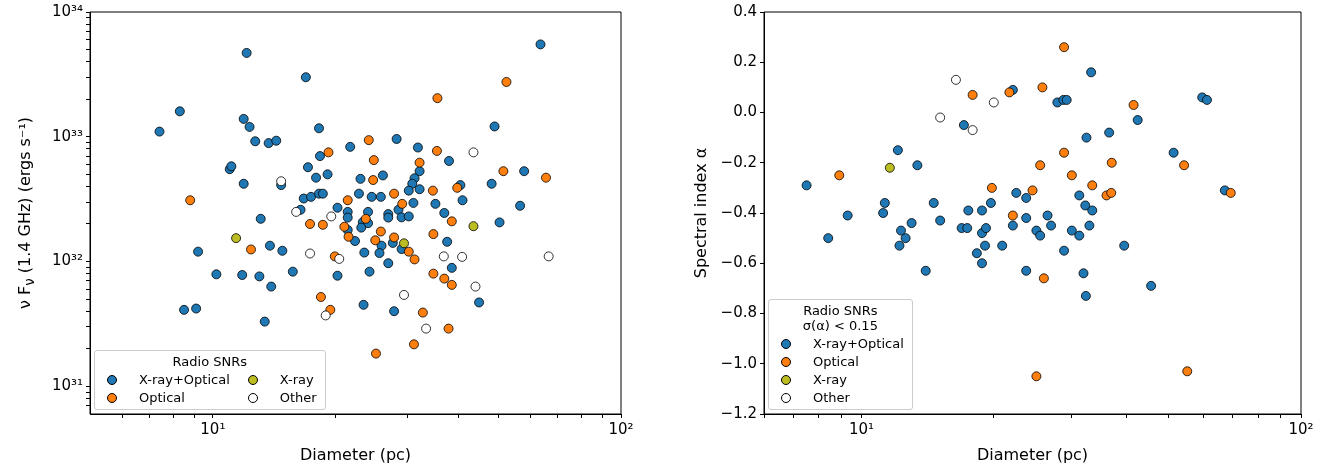 The image size is (1340, 470). I want to click on y-tick-label: 10³¹, so click(67, 385).